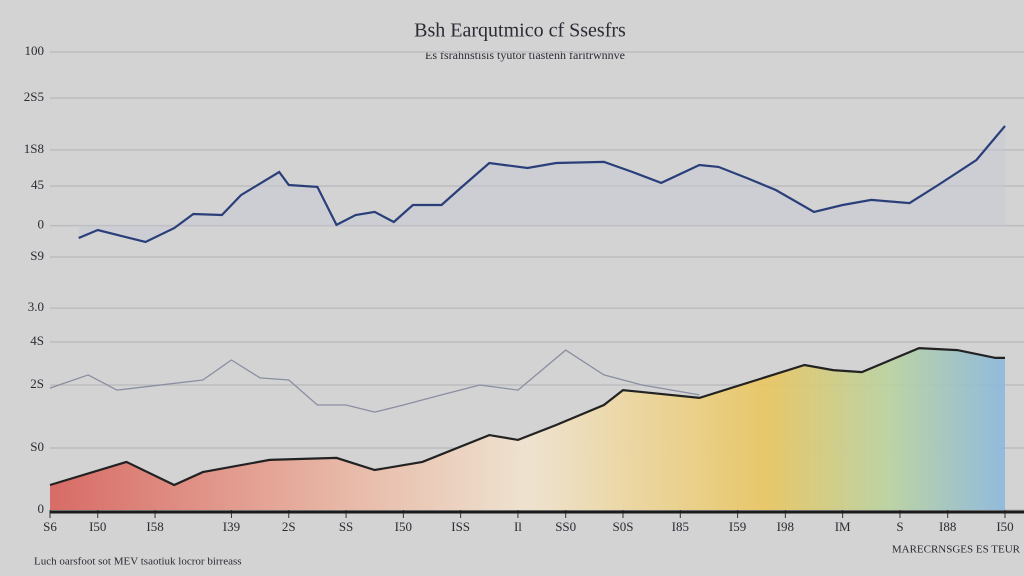 This screenshot has width=1024, height=576. I want to click on x-tick-label: SS0, so click(565, 526).